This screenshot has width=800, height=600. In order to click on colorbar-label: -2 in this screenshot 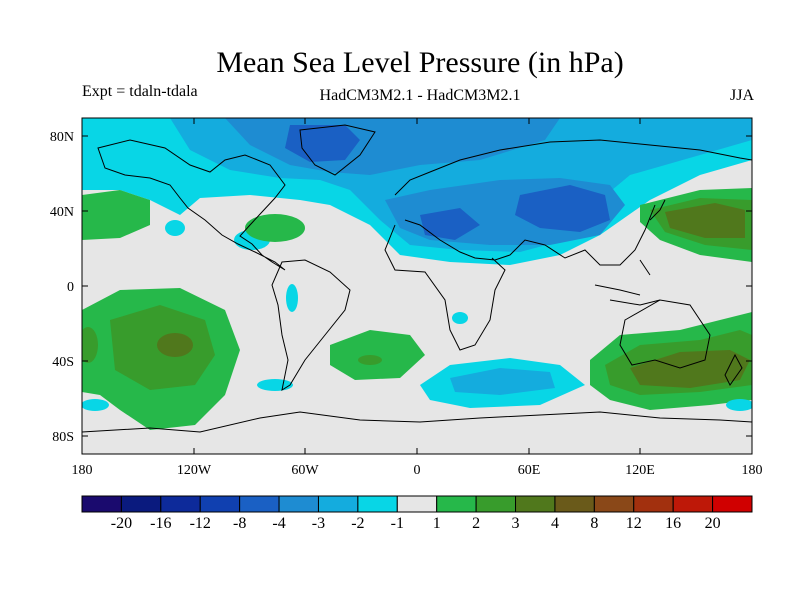, I will do `click(357, 523)`.